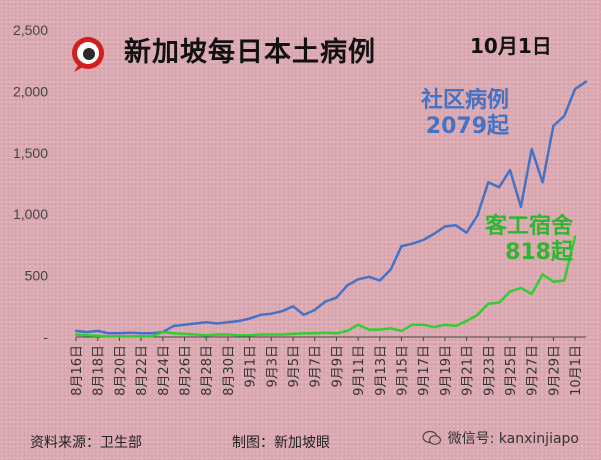  What do you see at coordinates (186, 370) in the screenshot?
I see `x-tick-label: 8月26日` at bounding box center [186, 370].